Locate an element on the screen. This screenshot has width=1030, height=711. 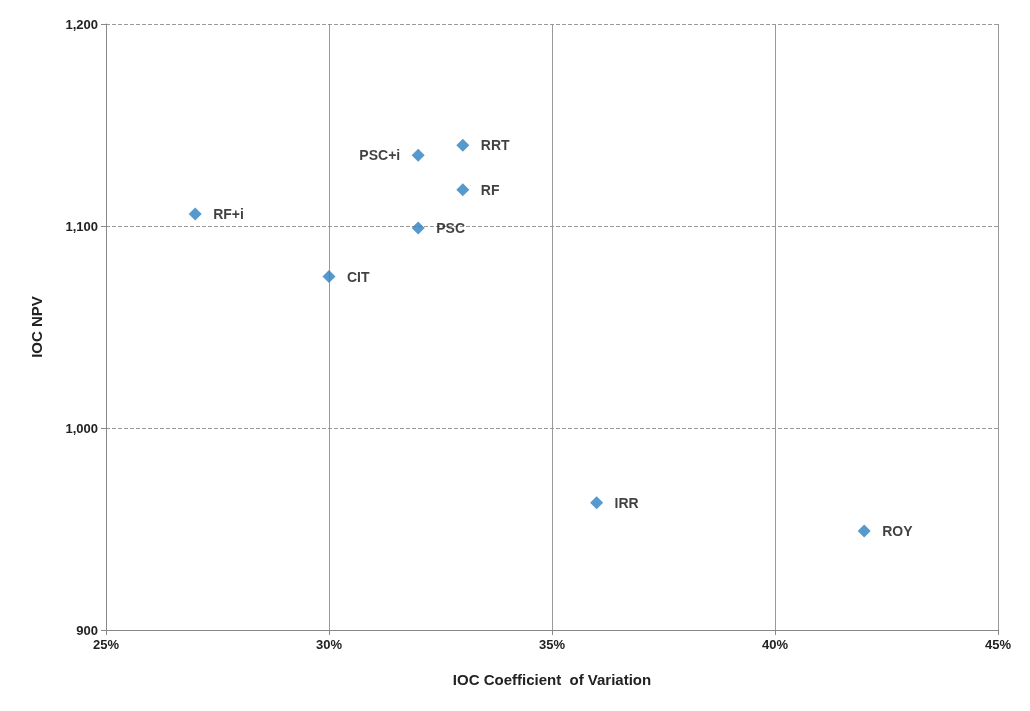
annotation: RF+i is located at coordinates (228, 213).